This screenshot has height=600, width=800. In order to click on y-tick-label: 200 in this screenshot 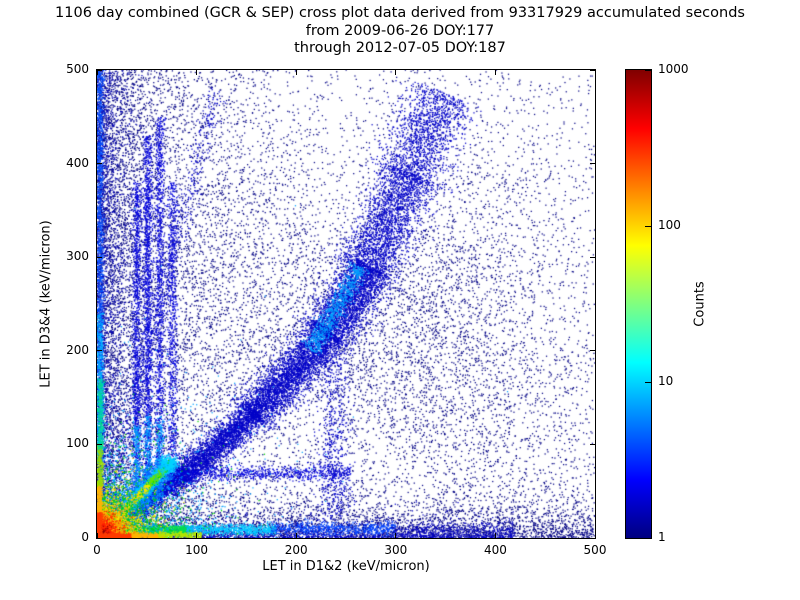, I will do `click(77, 349)`.